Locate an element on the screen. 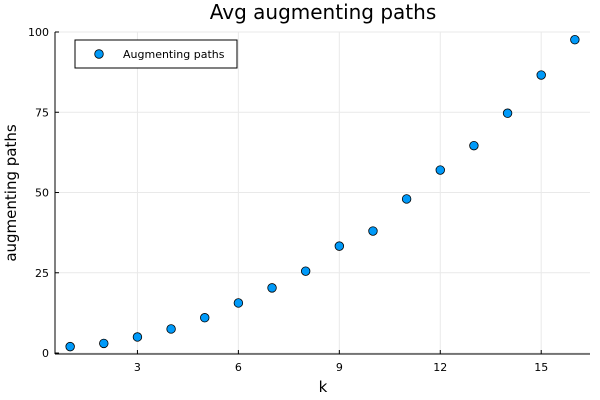  x-tick-label: 6 is located at coordinates (238, 367).